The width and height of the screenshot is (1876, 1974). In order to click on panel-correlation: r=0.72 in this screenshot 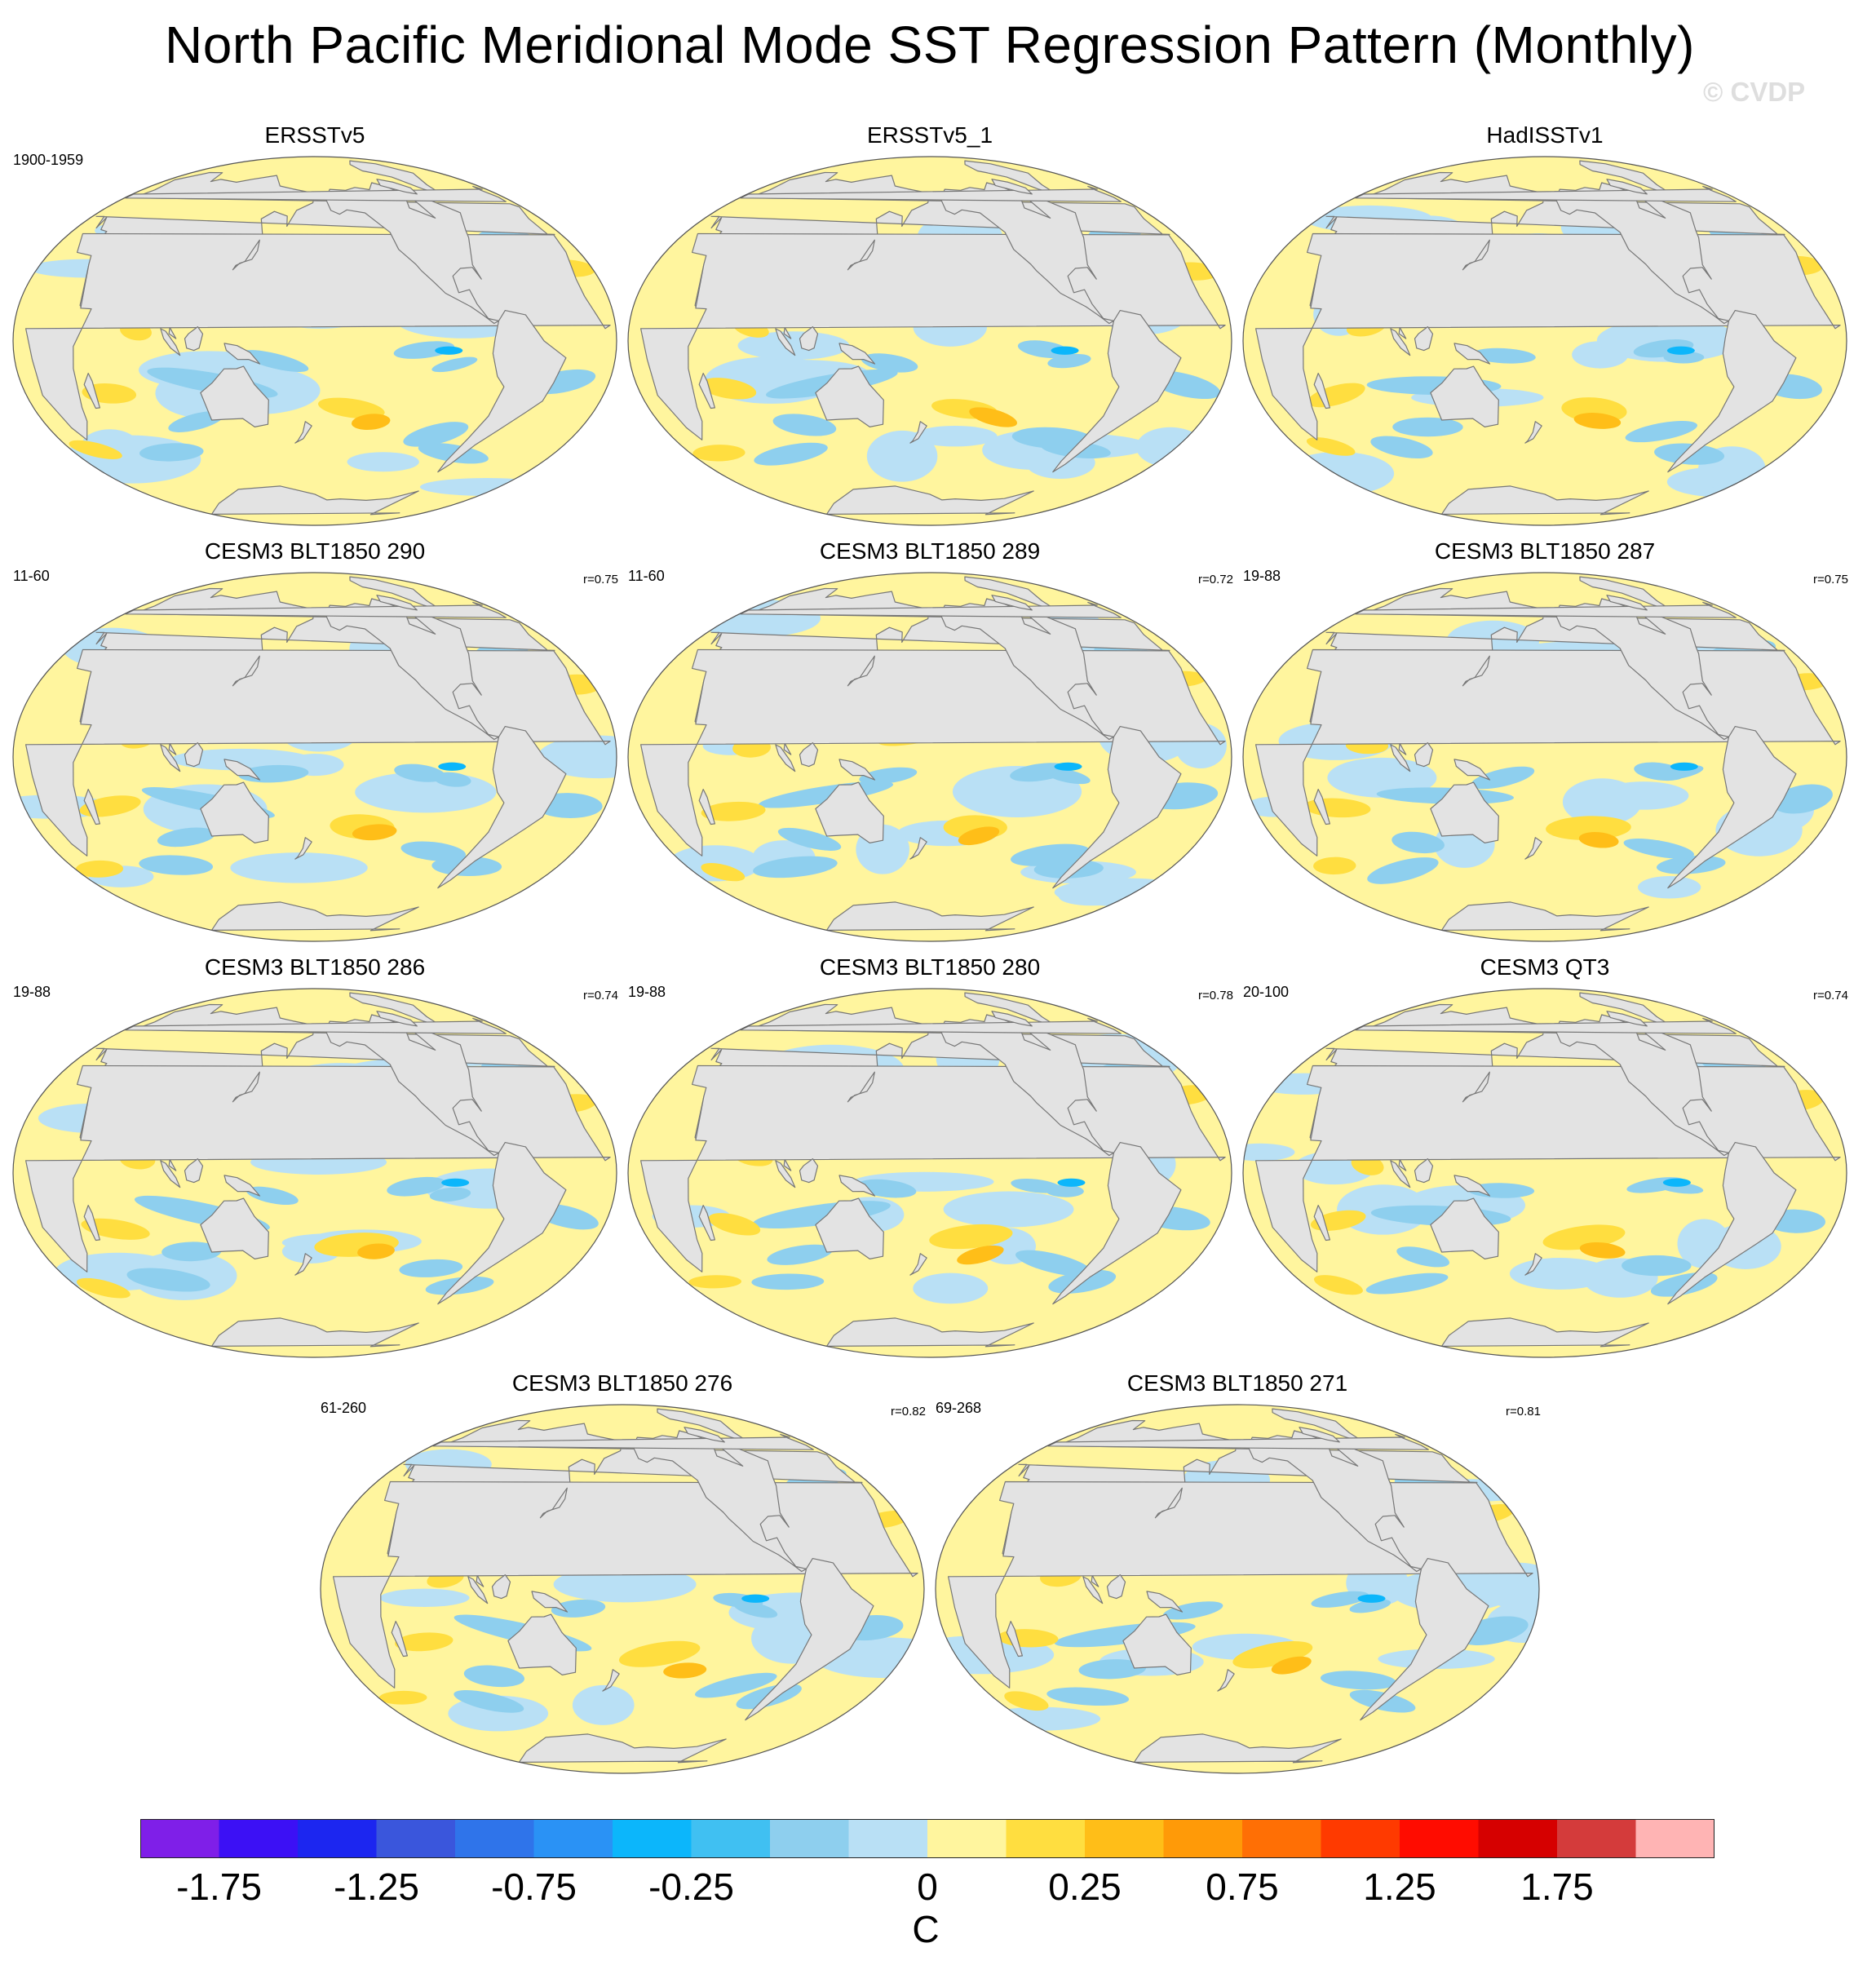, I will do `click(1215, 579)`.